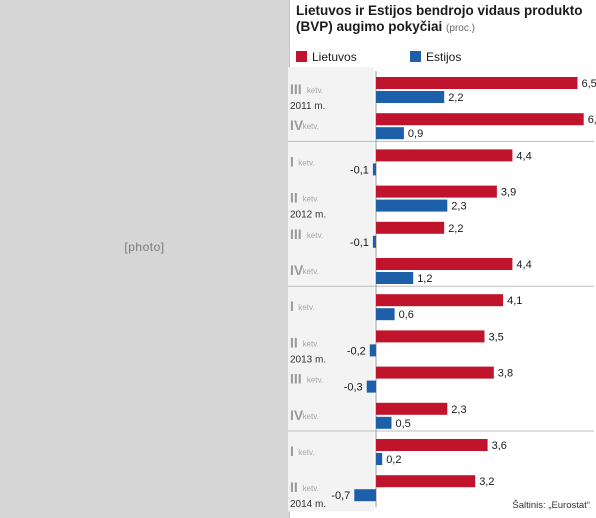  What do you see at coordinates (393, 460) in the screenshot?
I see `value-label-estijos-10: 0,2` at bounding box center [393, 460].